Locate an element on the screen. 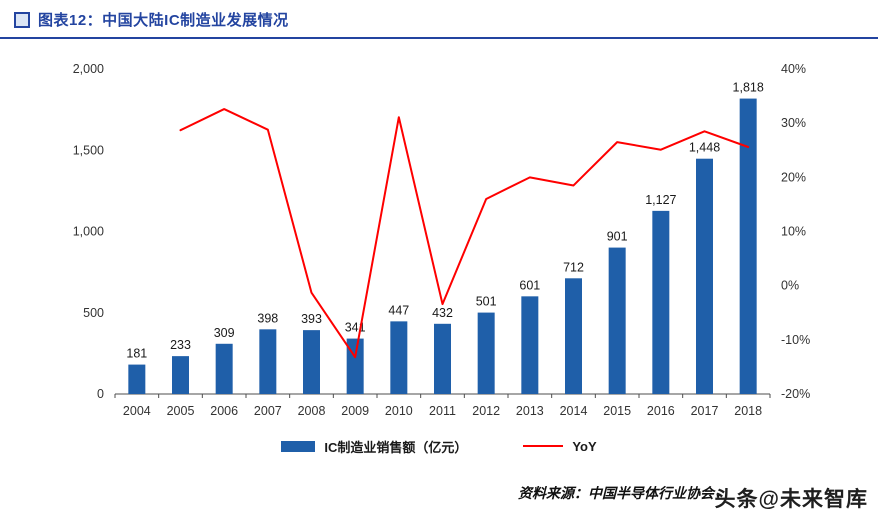 Image resolution: width=878 pixels, height=525 pixels. title-square-icon is located at coordinates (22, 19).